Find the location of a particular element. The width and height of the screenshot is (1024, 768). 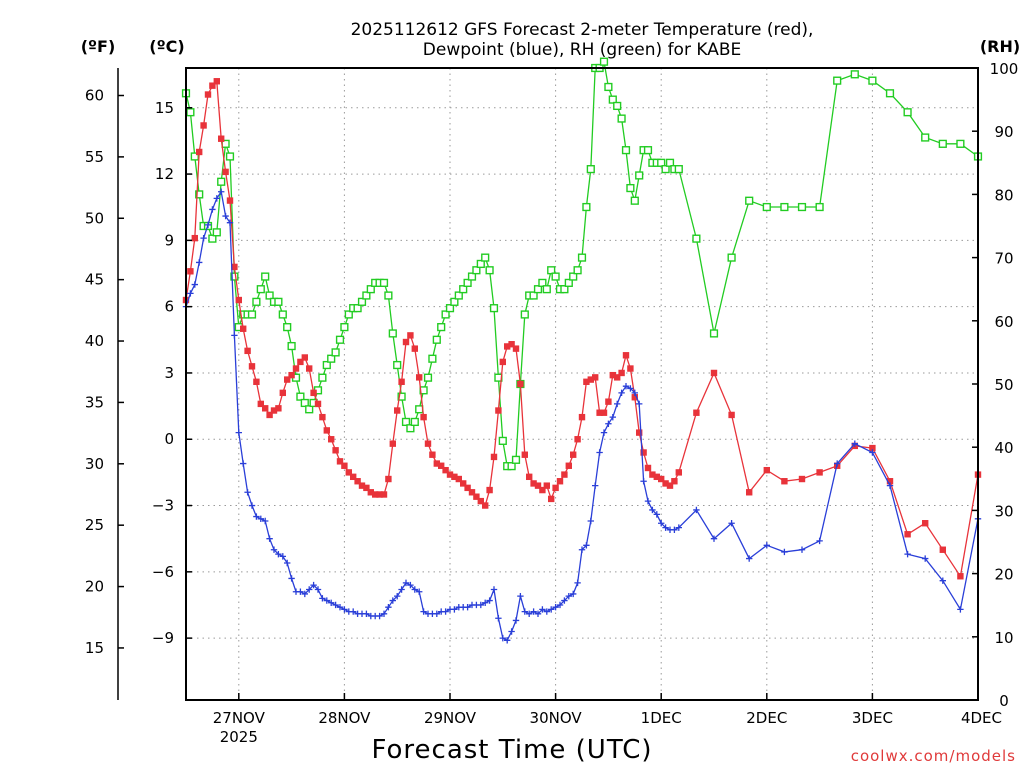

fahrenheit-tick-label: 60 is located at coordinates (94, 95).